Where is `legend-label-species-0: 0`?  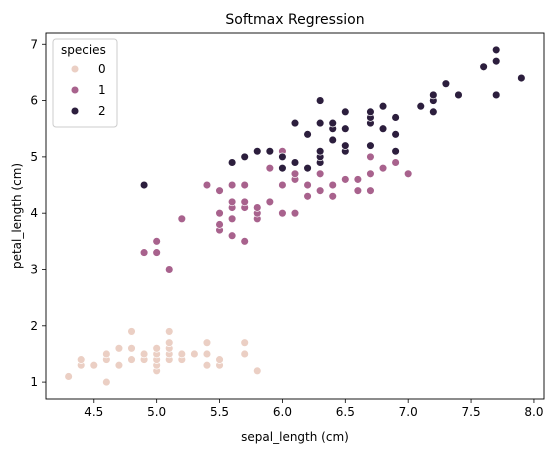
legend-label-species-0: 0 is located at coordinates (102, 69).